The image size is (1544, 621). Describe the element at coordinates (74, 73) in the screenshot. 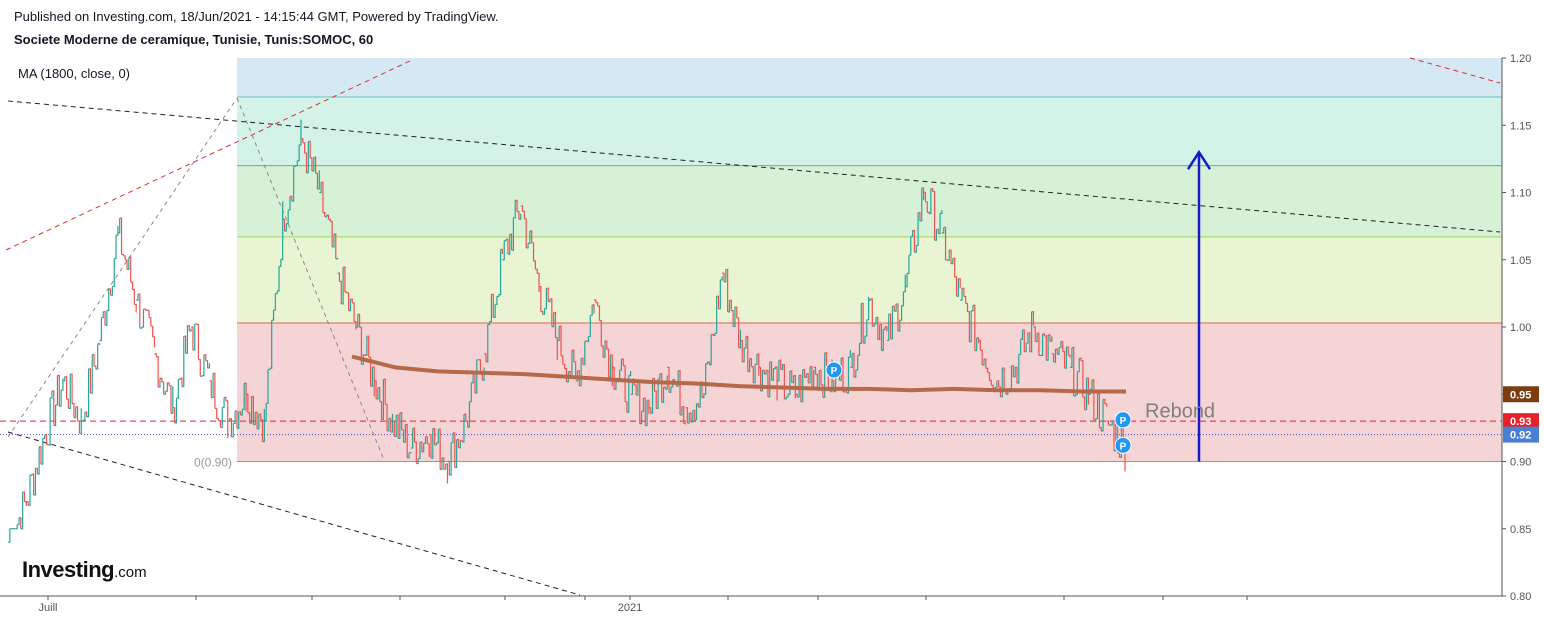

I see `indicator-legend: MA (1800, close, 0)` at that location.